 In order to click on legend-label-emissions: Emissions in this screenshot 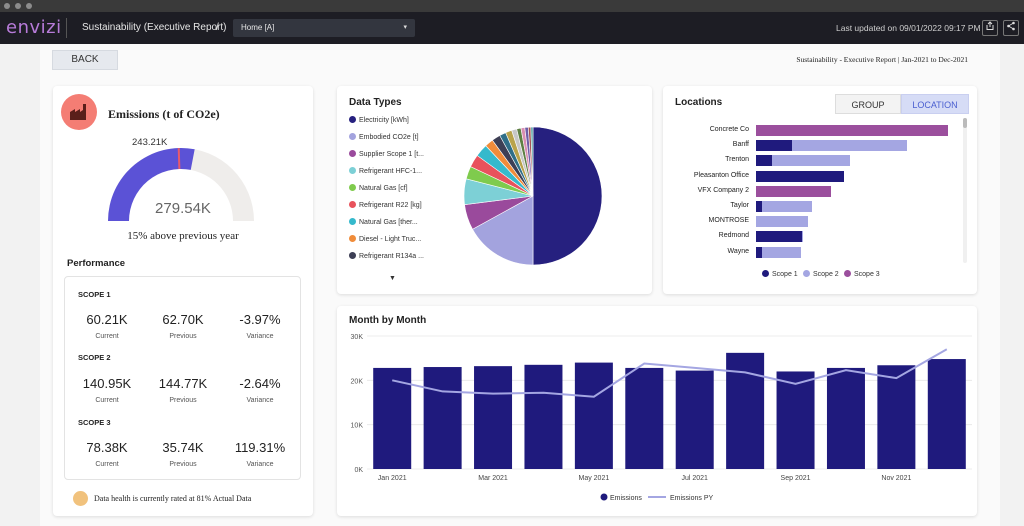, I will do `click(626, 498)`.